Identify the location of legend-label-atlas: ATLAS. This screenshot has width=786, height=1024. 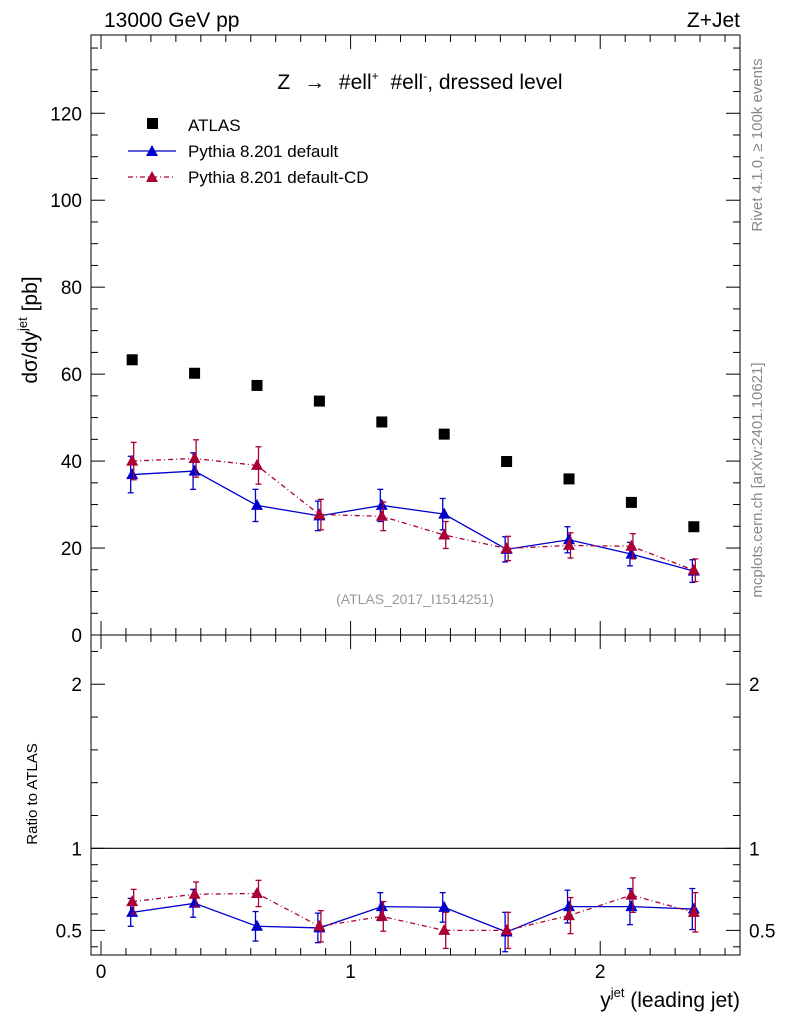
(214, 125).